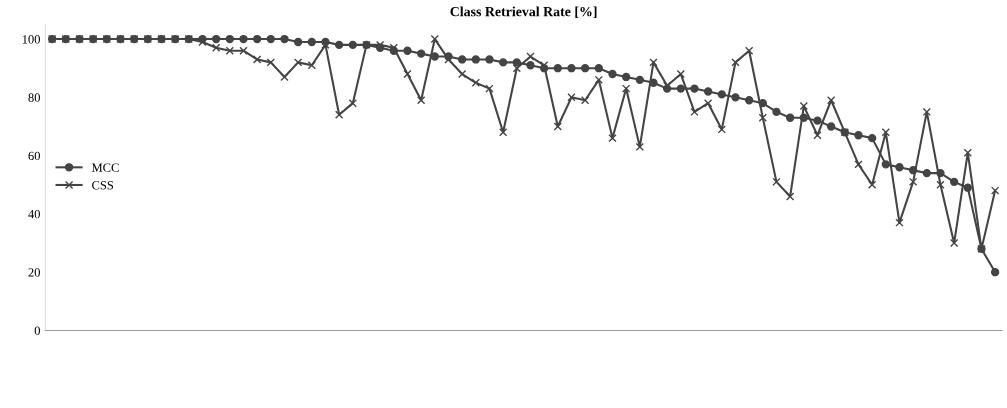 The width and height of the screenshot is (1007, 408). What do you see at coordinates (103, 185) in the screenshot?
I see `legend-label: CSS` at bounding box center [103, 185].